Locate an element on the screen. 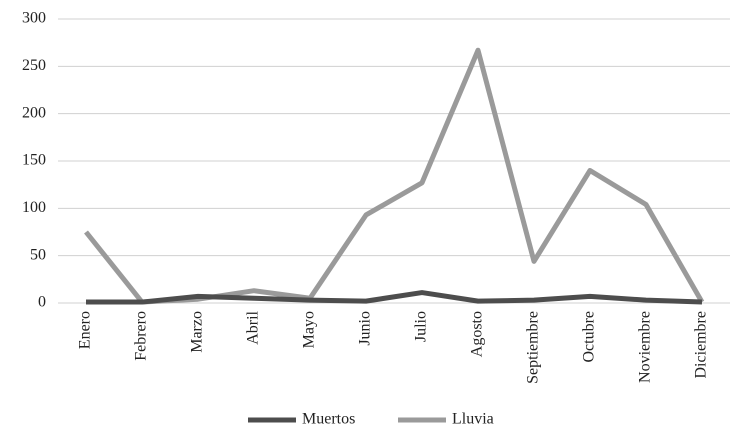 This screenshot has height=428, width=738. x-tick-label: Mayo is located at coordinates (309, 329).